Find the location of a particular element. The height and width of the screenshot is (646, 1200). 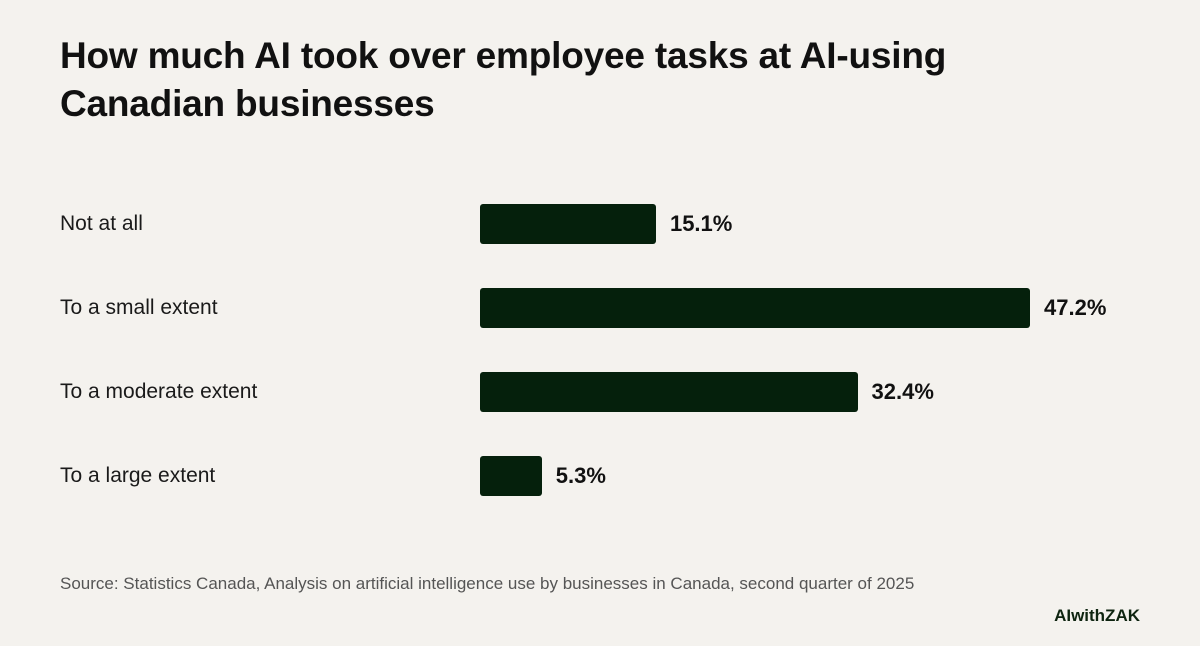

value-label: 47.2% is located at coordinates (1075, 307).